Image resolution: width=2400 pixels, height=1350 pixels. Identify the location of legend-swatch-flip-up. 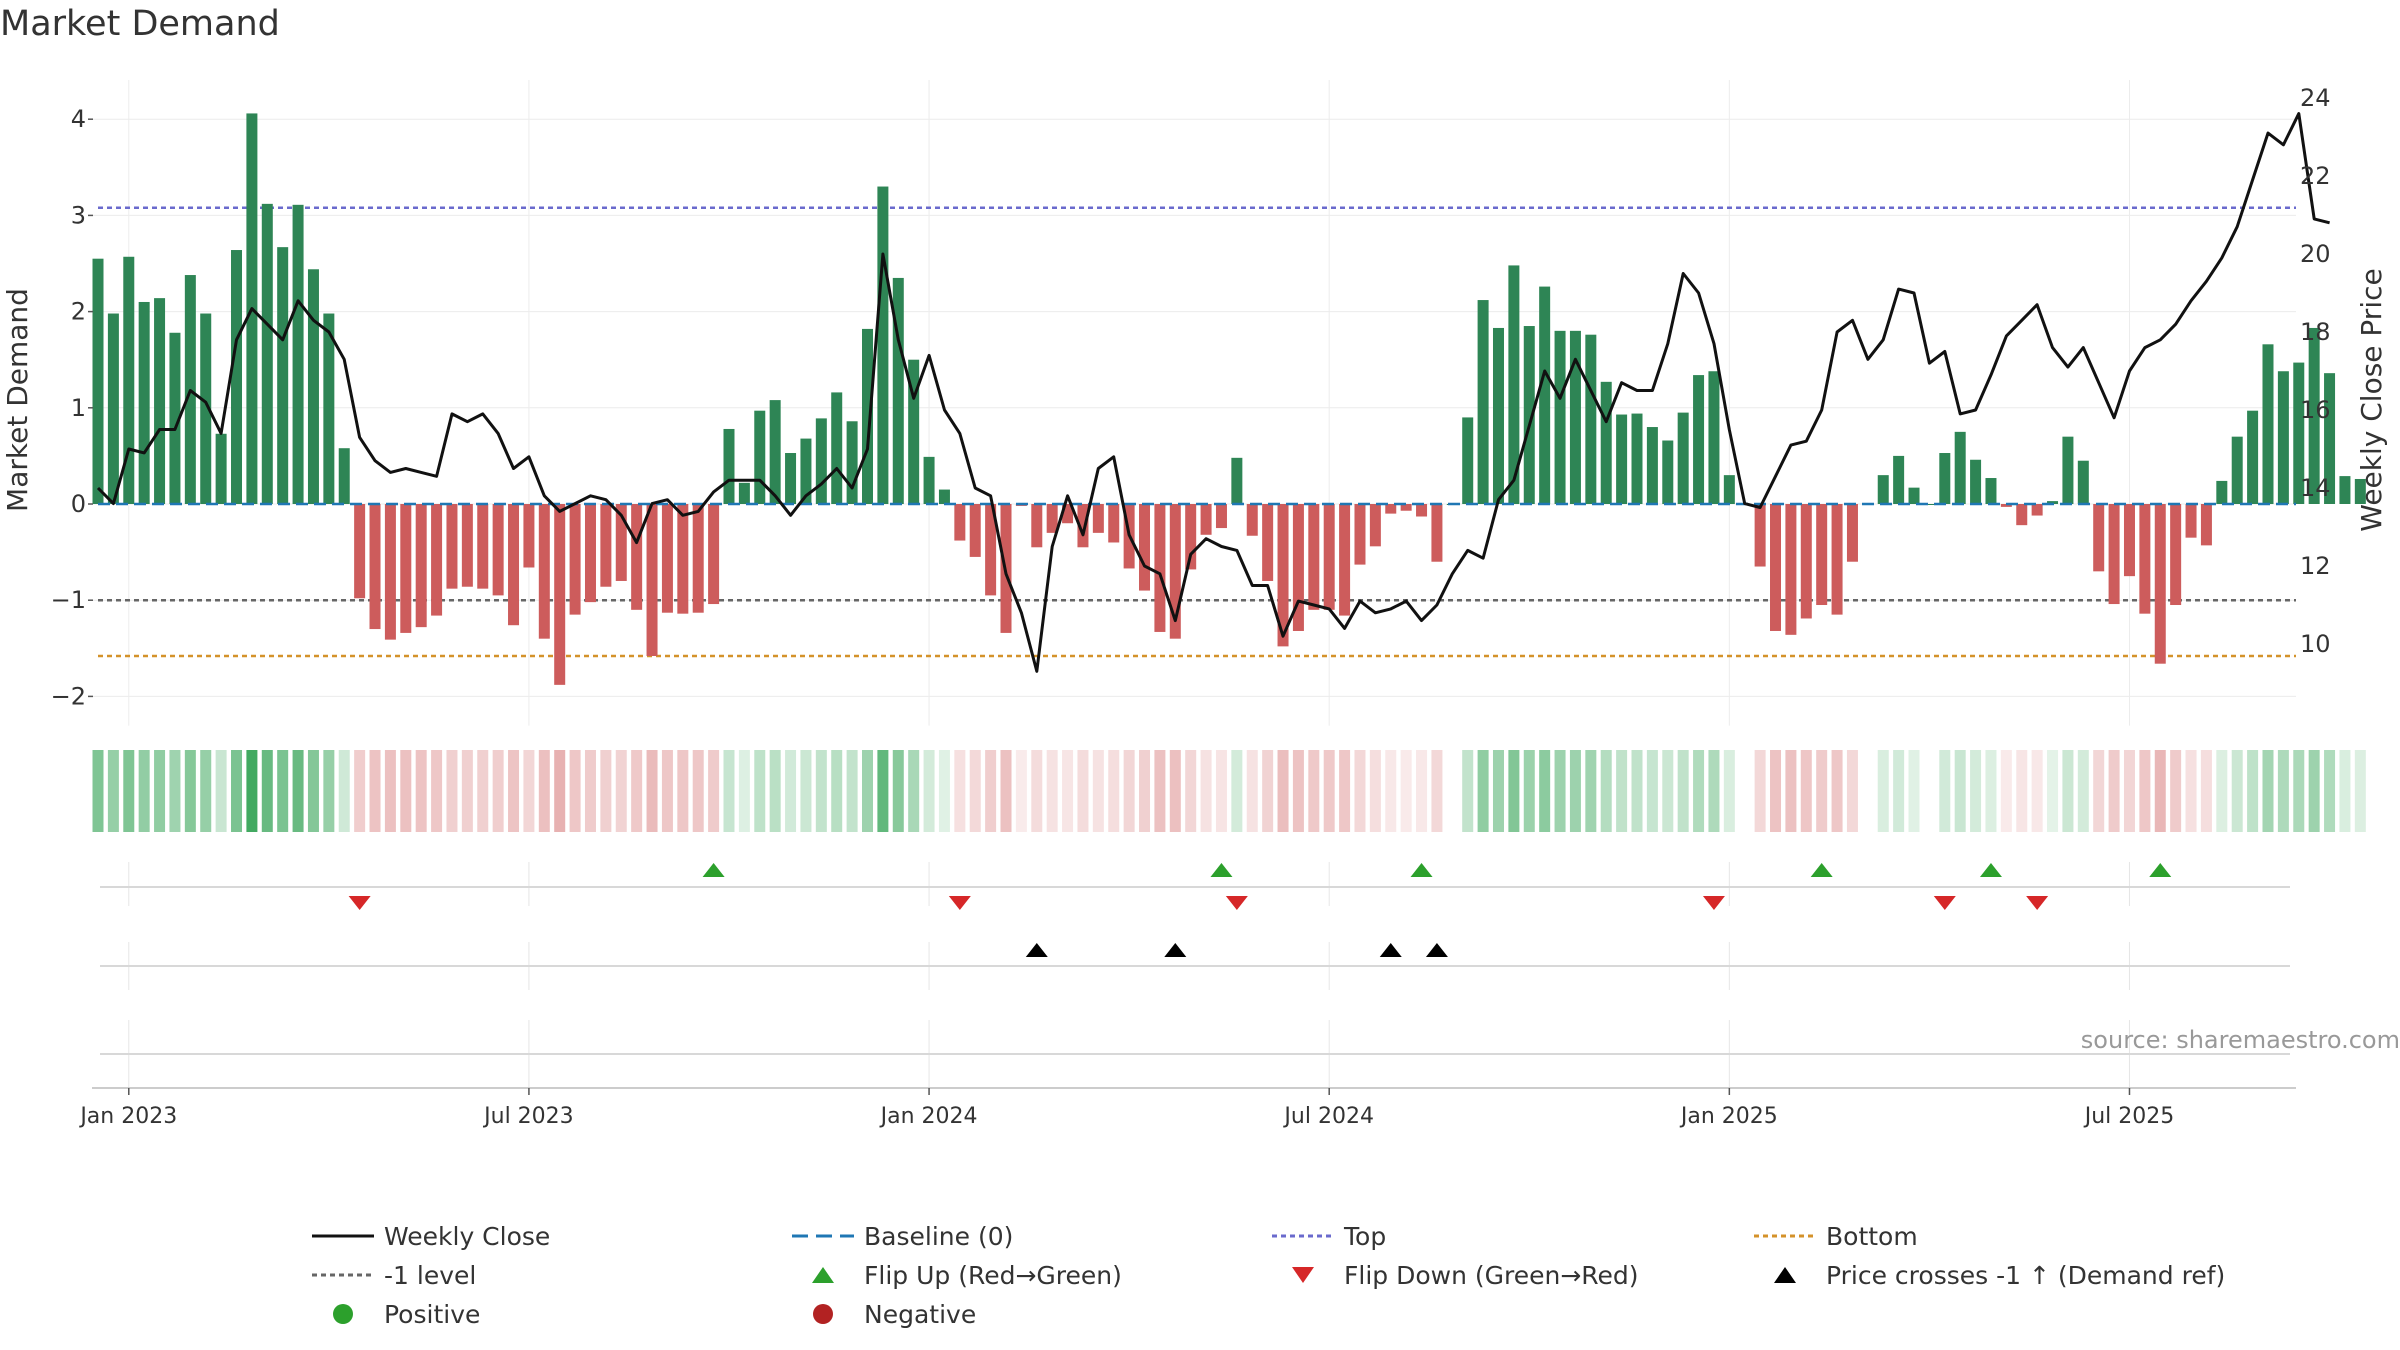
(823, 1275).